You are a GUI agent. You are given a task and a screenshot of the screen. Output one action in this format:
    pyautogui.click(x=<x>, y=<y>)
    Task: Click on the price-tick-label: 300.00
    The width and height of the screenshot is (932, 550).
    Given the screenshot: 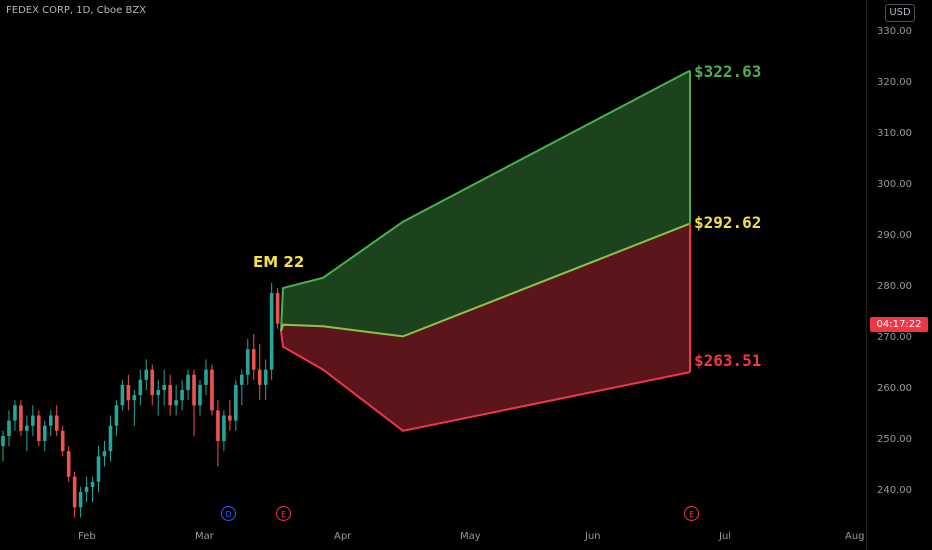 What is the action you would take?
    pyautogui.click(x=894, y=184)
    